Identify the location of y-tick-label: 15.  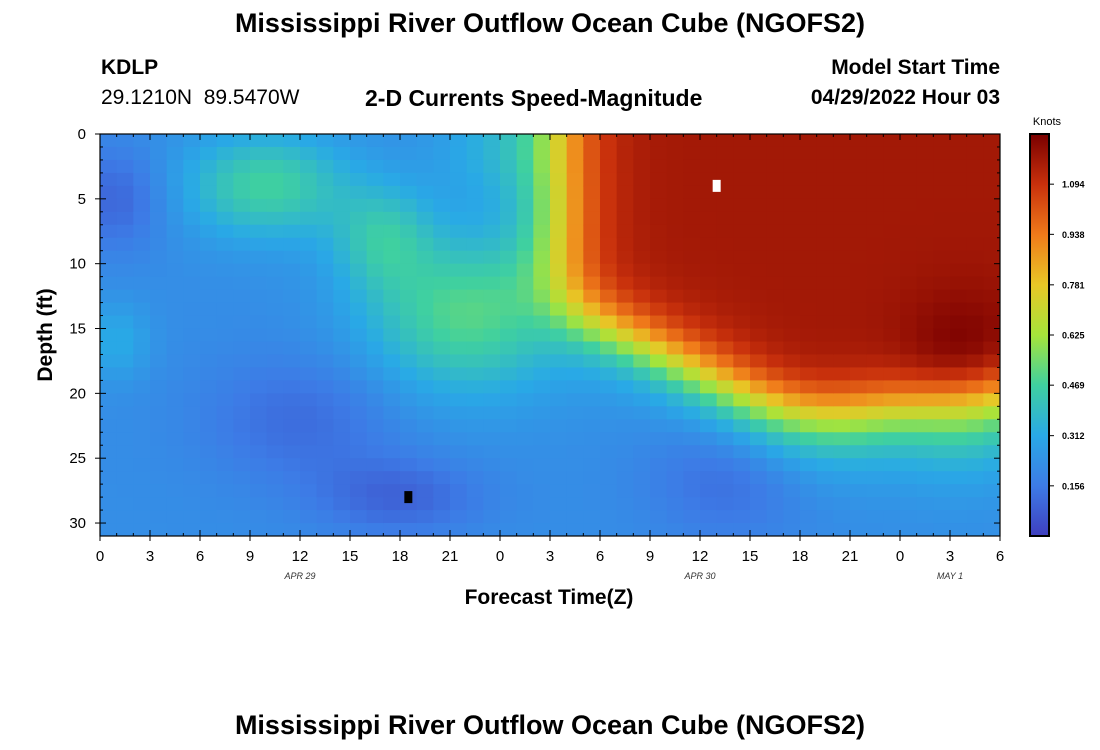
(77, 329).